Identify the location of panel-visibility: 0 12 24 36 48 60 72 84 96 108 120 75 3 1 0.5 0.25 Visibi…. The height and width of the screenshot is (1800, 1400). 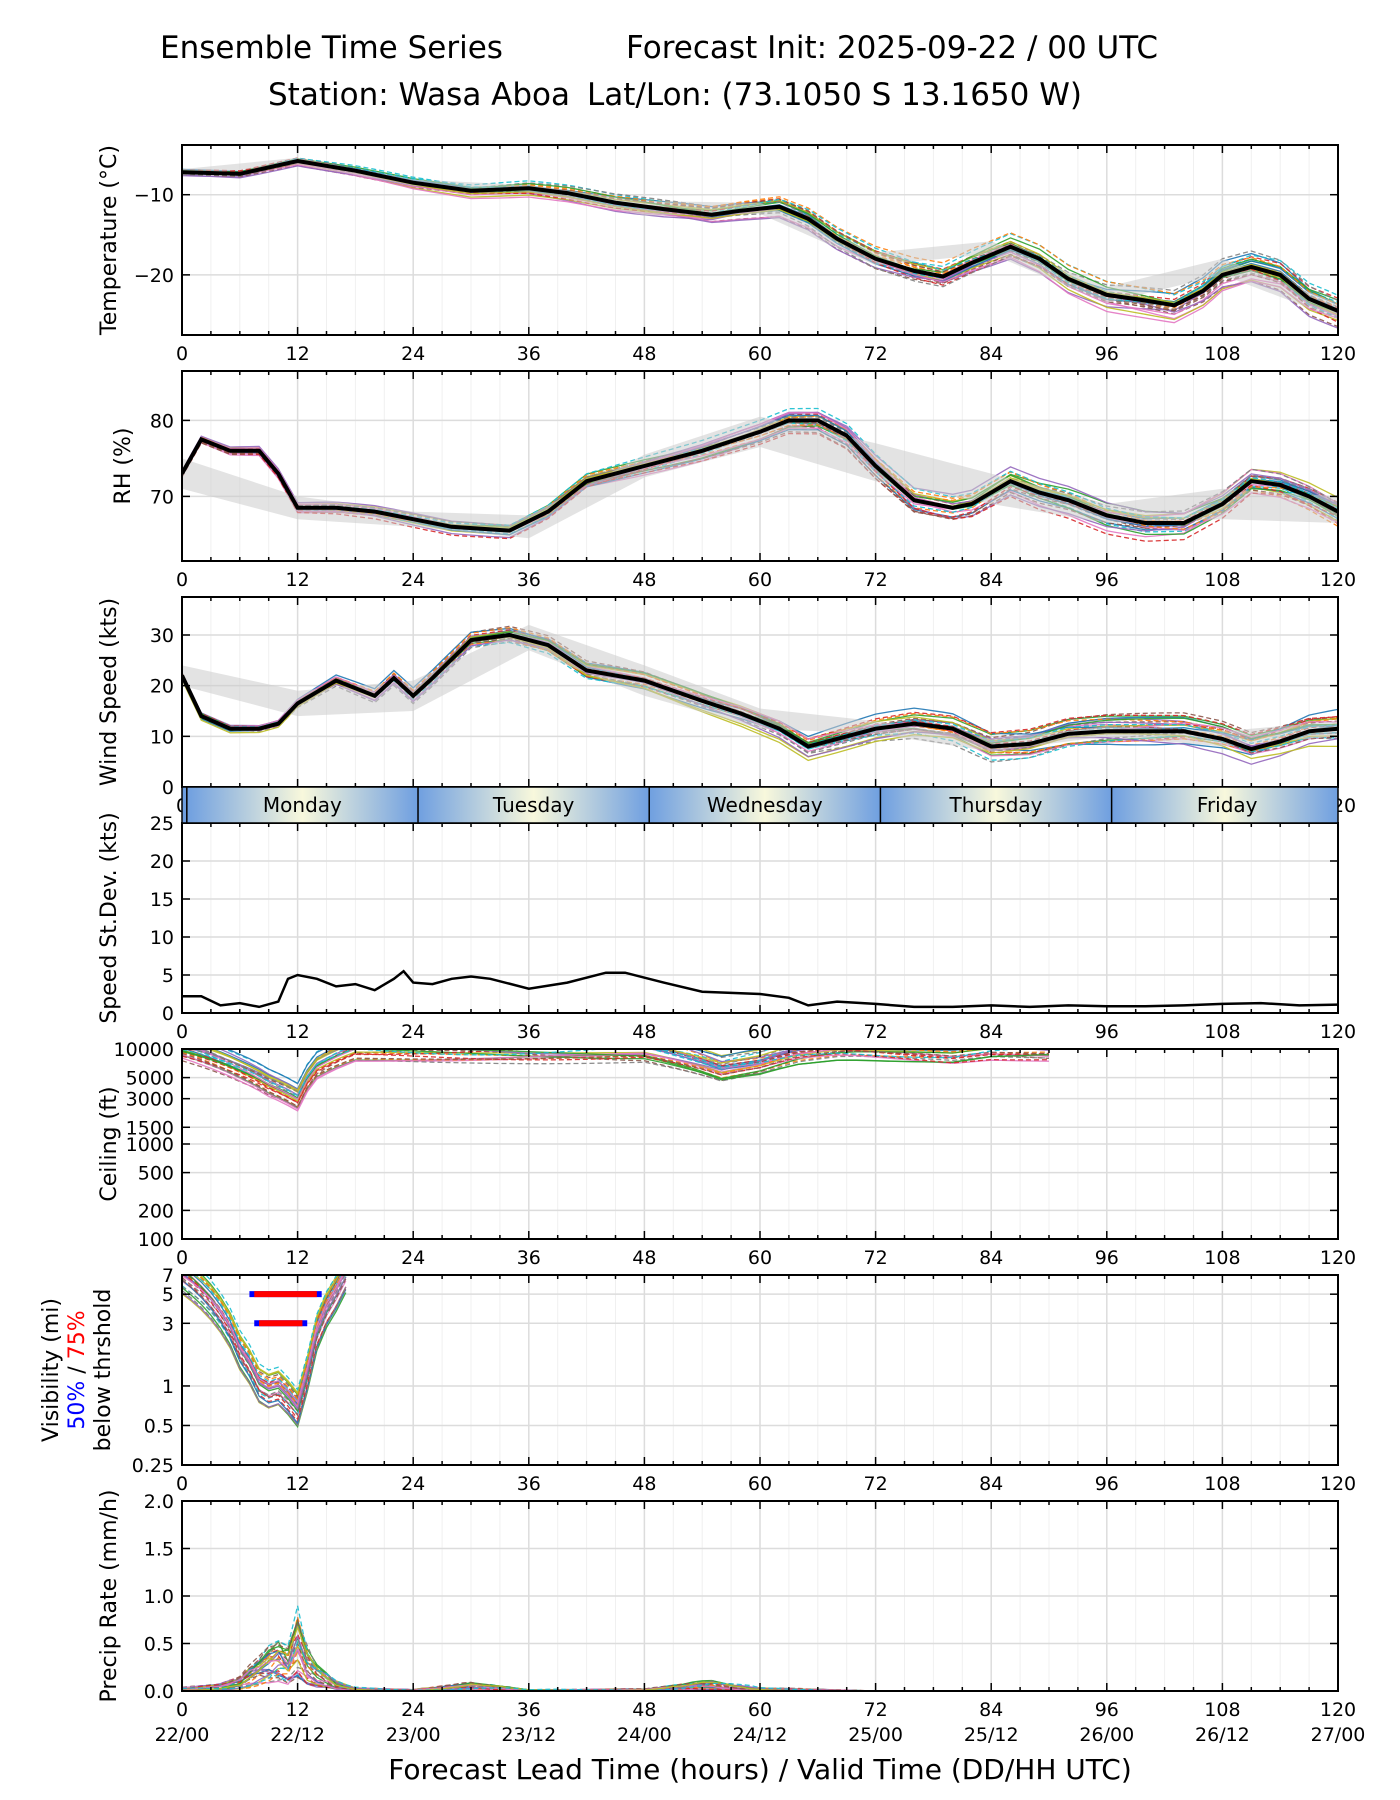
(697, 1380).